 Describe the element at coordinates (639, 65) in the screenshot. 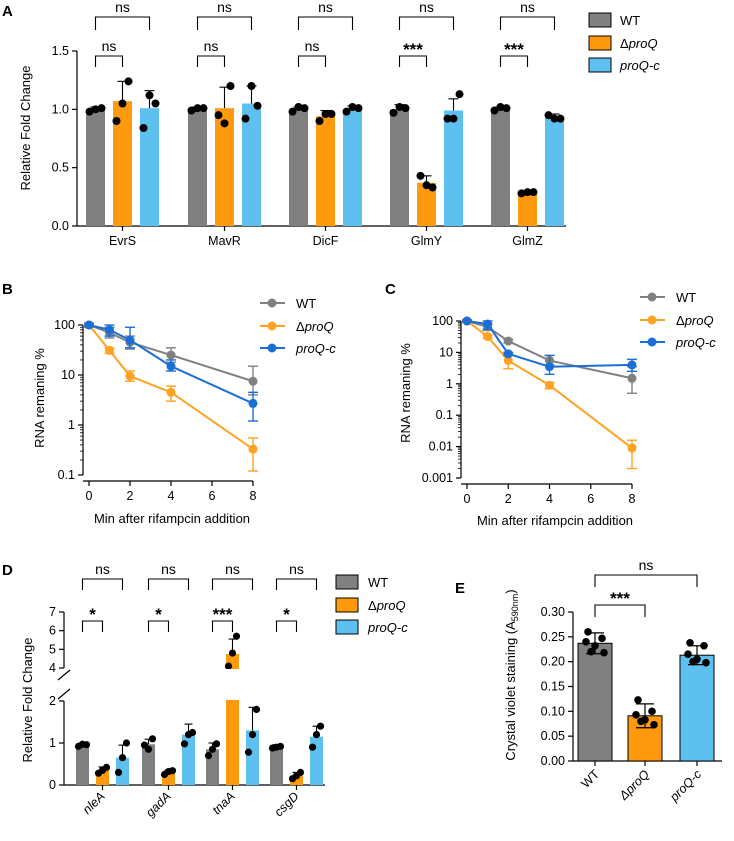

I see `legend-a-proqc-label: proQ-c` at that location.